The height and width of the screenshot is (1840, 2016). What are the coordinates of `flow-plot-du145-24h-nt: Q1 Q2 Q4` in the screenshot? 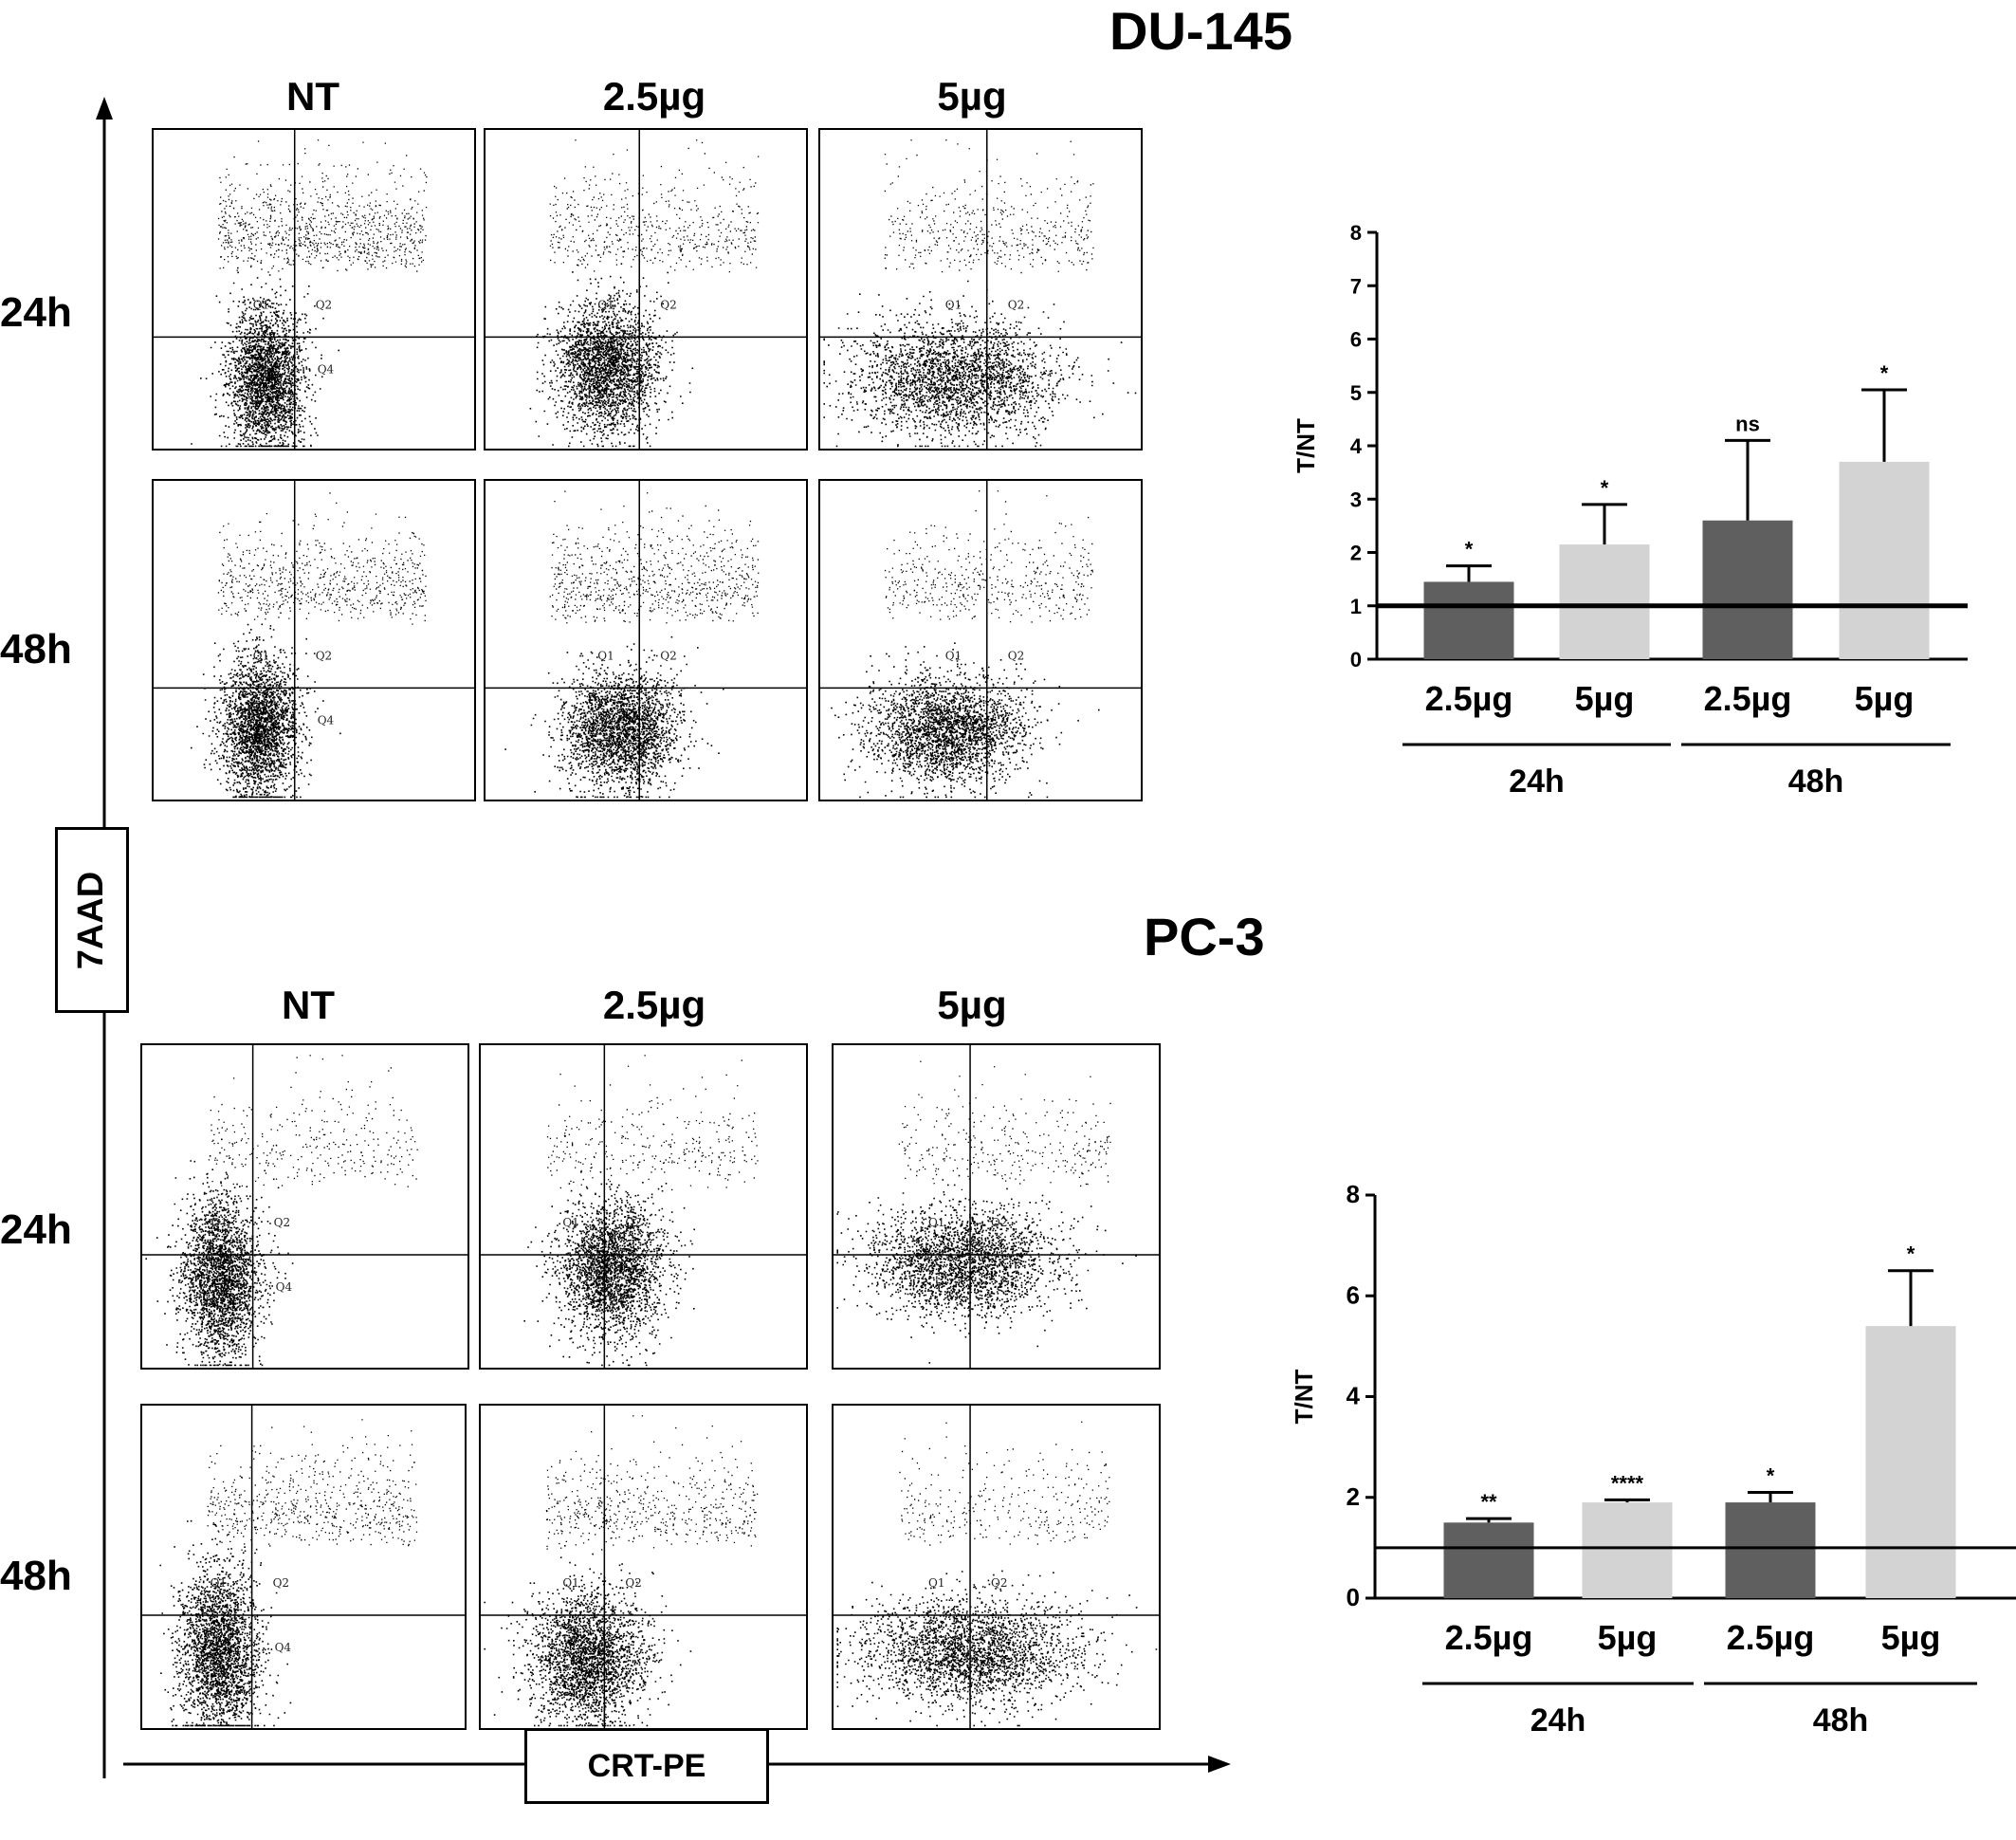 It's located at (314, 289).